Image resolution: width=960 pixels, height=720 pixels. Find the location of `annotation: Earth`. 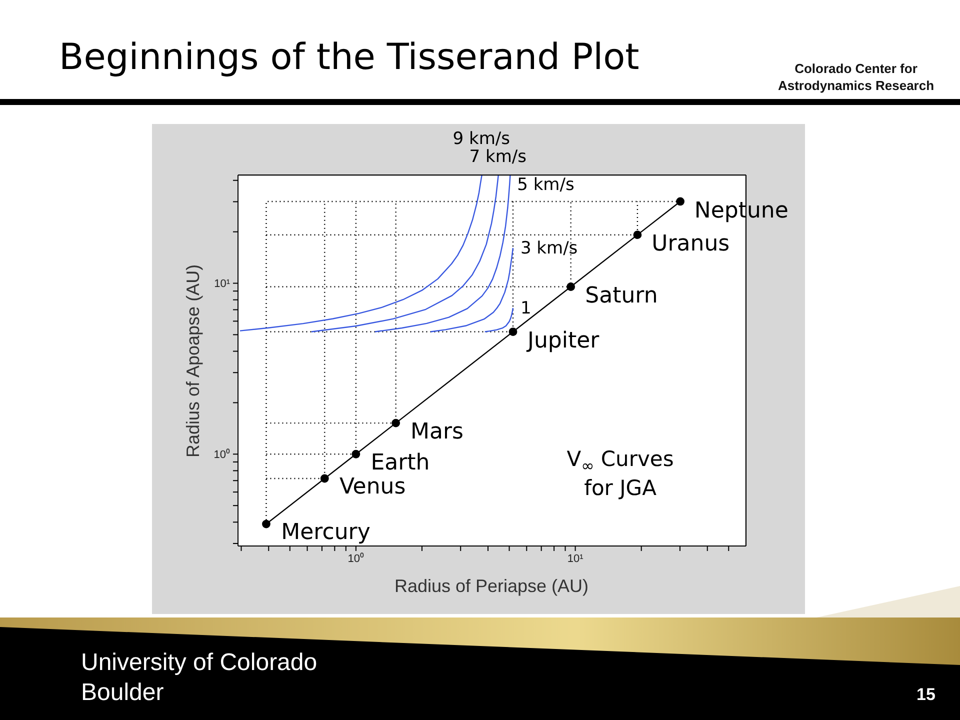

annotation: Earth is located at coordinates (400, 462).